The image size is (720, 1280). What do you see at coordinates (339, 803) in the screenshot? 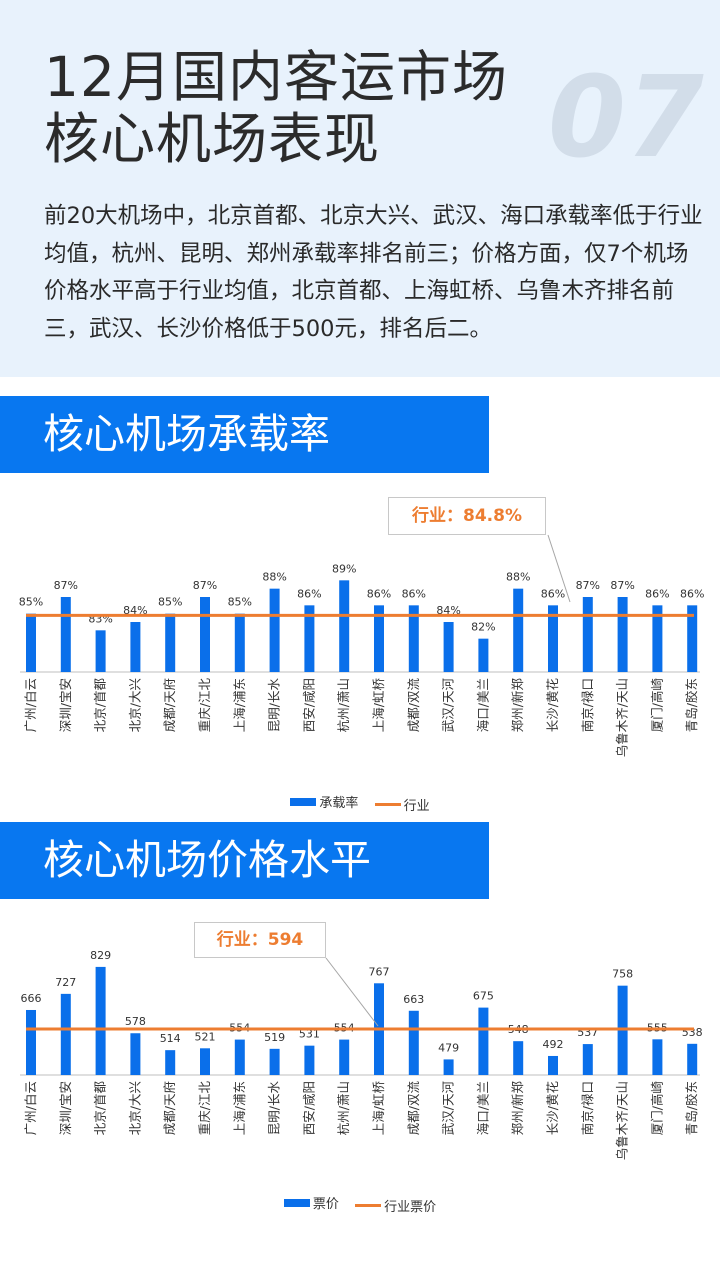
I see `legend-label-load: 承载率` at bounding box center [339, 803].